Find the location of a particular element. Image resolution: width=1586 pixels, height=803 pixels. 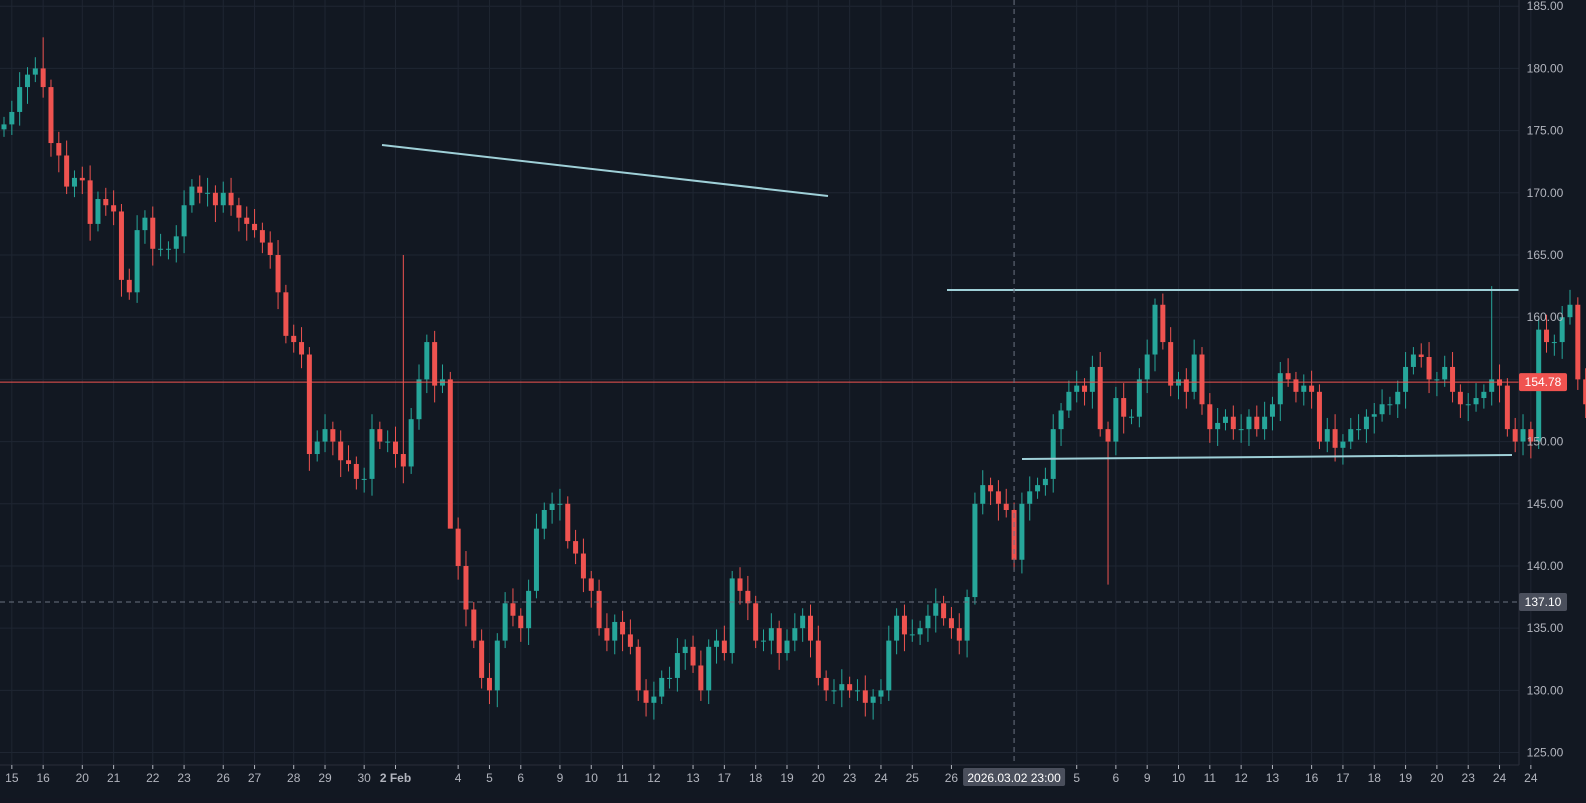

time-tick-label: 30 is located at coordinates (365, 778).